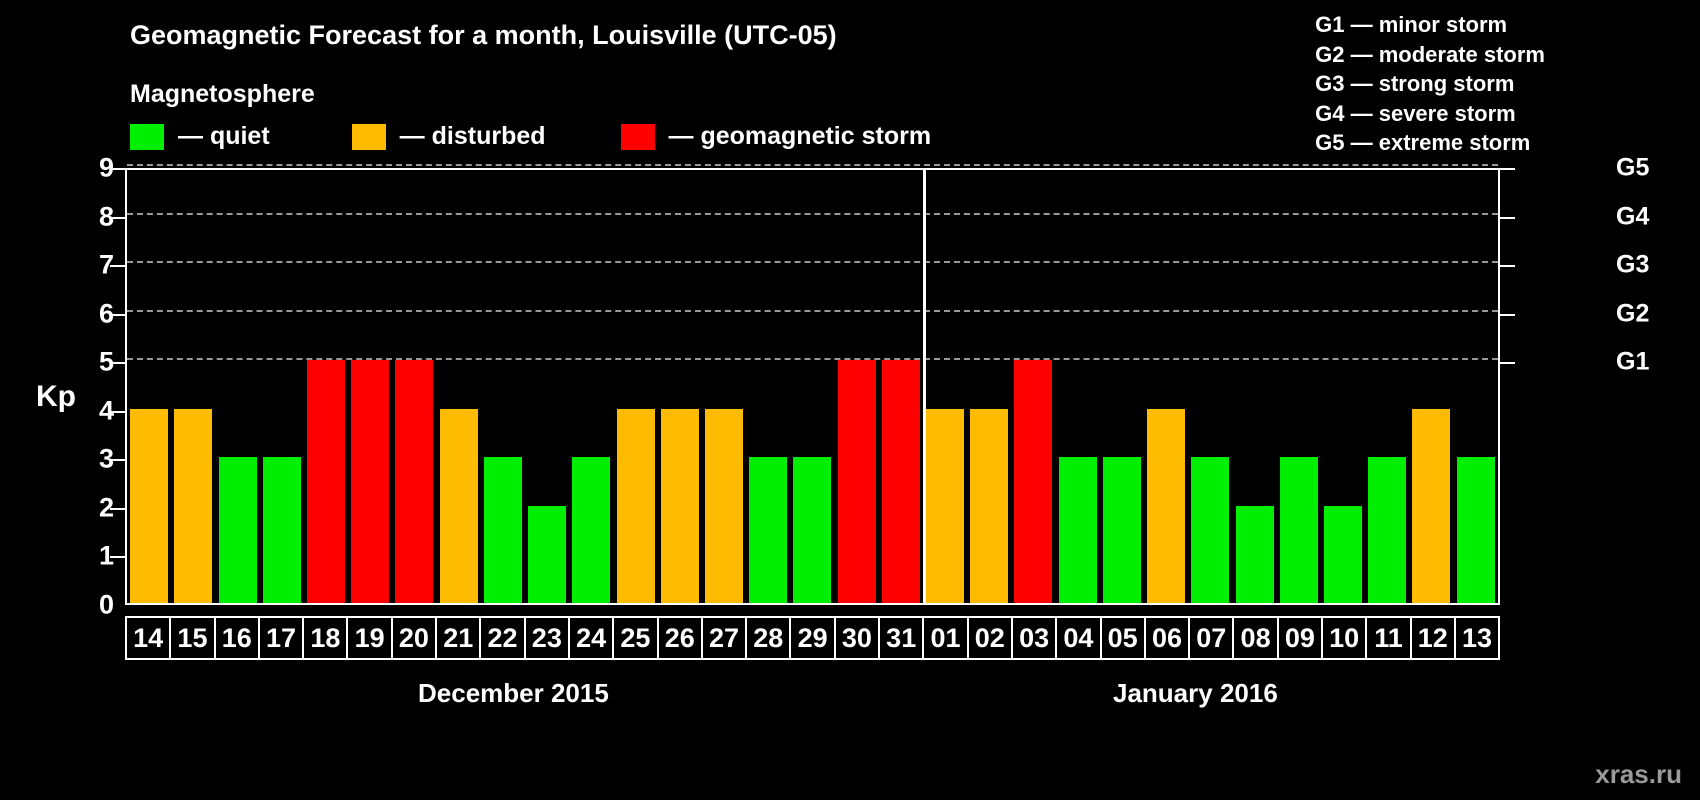 This screenshot has width=1700, height=800. Describe the element at coordinates (946, 638) in the screenshot. I see `day-label-01: 01` at that location.